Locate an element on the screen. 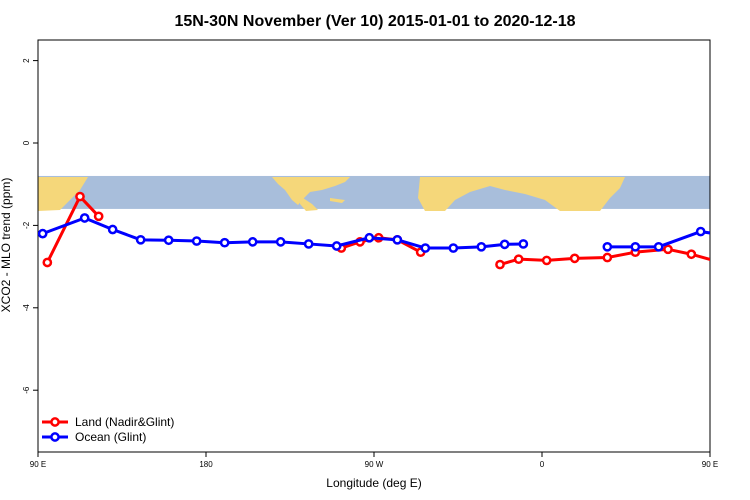  map-land-mexico-coast is located at coordinates (309, 203).